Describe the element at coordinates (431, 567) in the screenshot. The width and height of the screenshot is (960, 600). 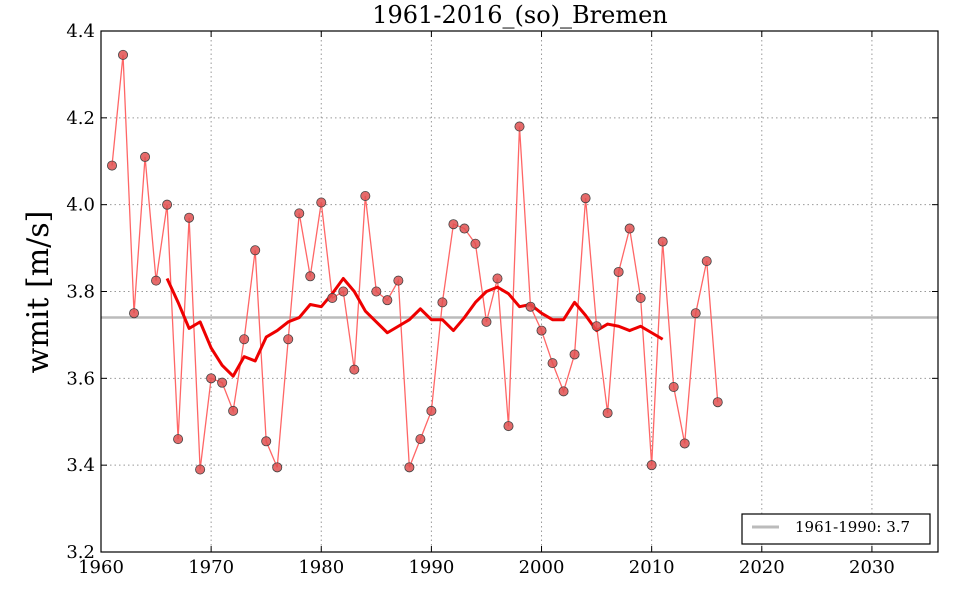
I see `x-tick-label: 1990` at that location.